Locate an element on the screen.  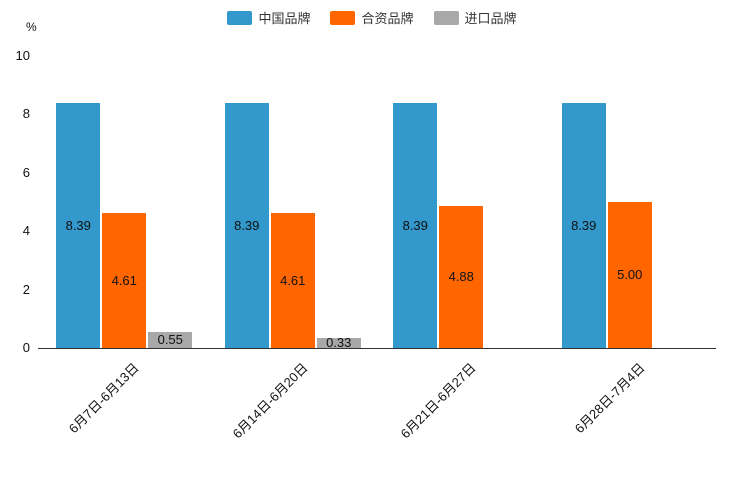
y-tick-label: 10 is located at coordinates (22, 55).